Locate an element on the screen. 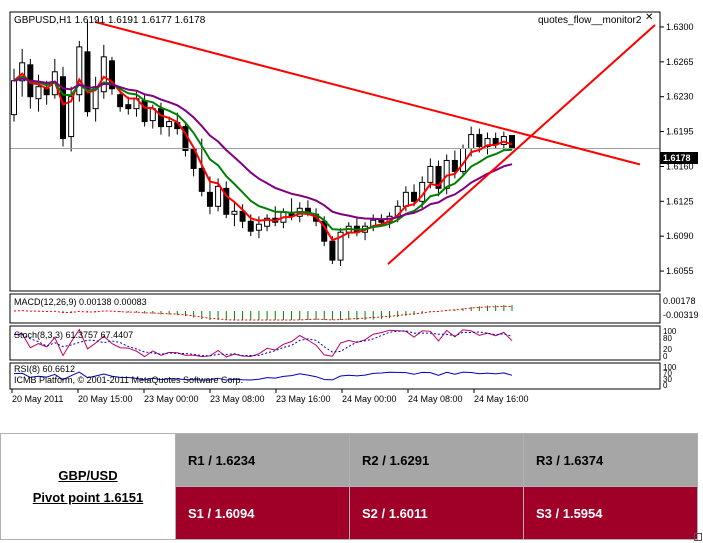 This screenshot has width=703, height=543. time-tick-label: 24 May 08:00 is located at coordinates (435, 399).